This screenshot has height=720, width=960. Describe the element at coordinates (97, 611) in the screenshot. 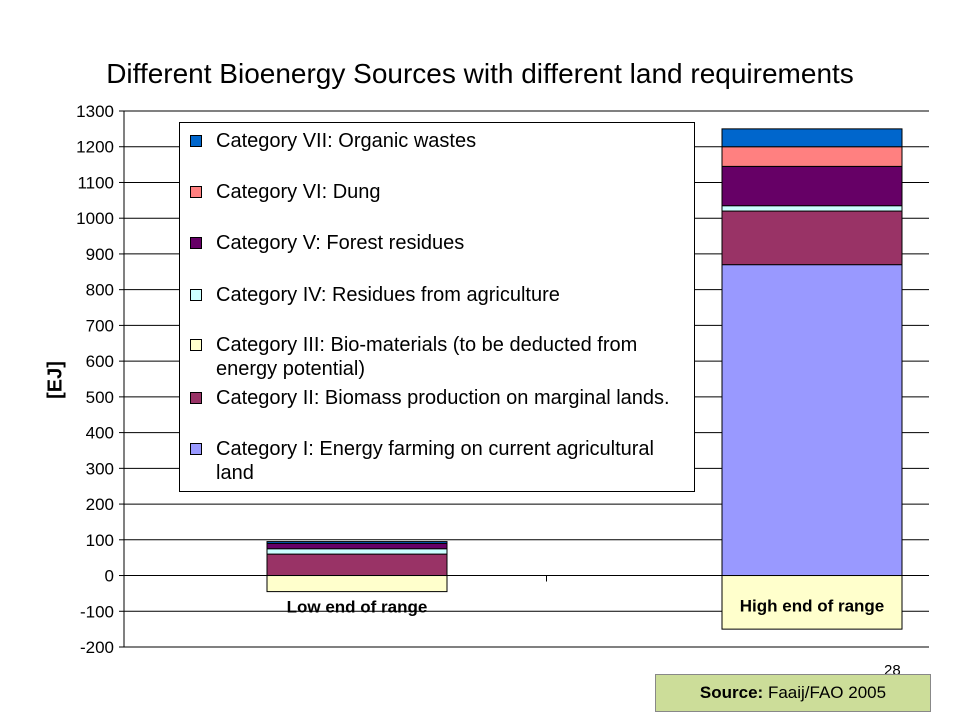

I see `y-tick-label: -100` at that location.